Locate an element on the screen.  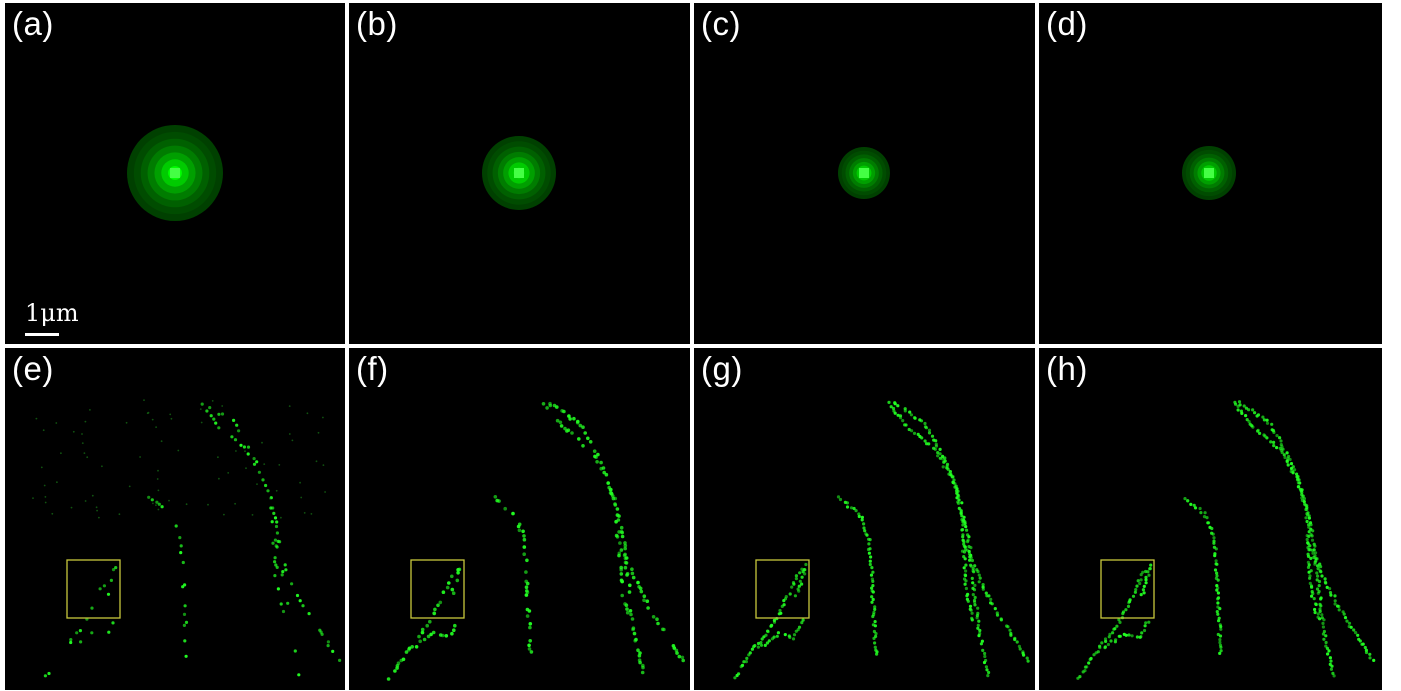
psf-spot is located at coordinates (175, 173).